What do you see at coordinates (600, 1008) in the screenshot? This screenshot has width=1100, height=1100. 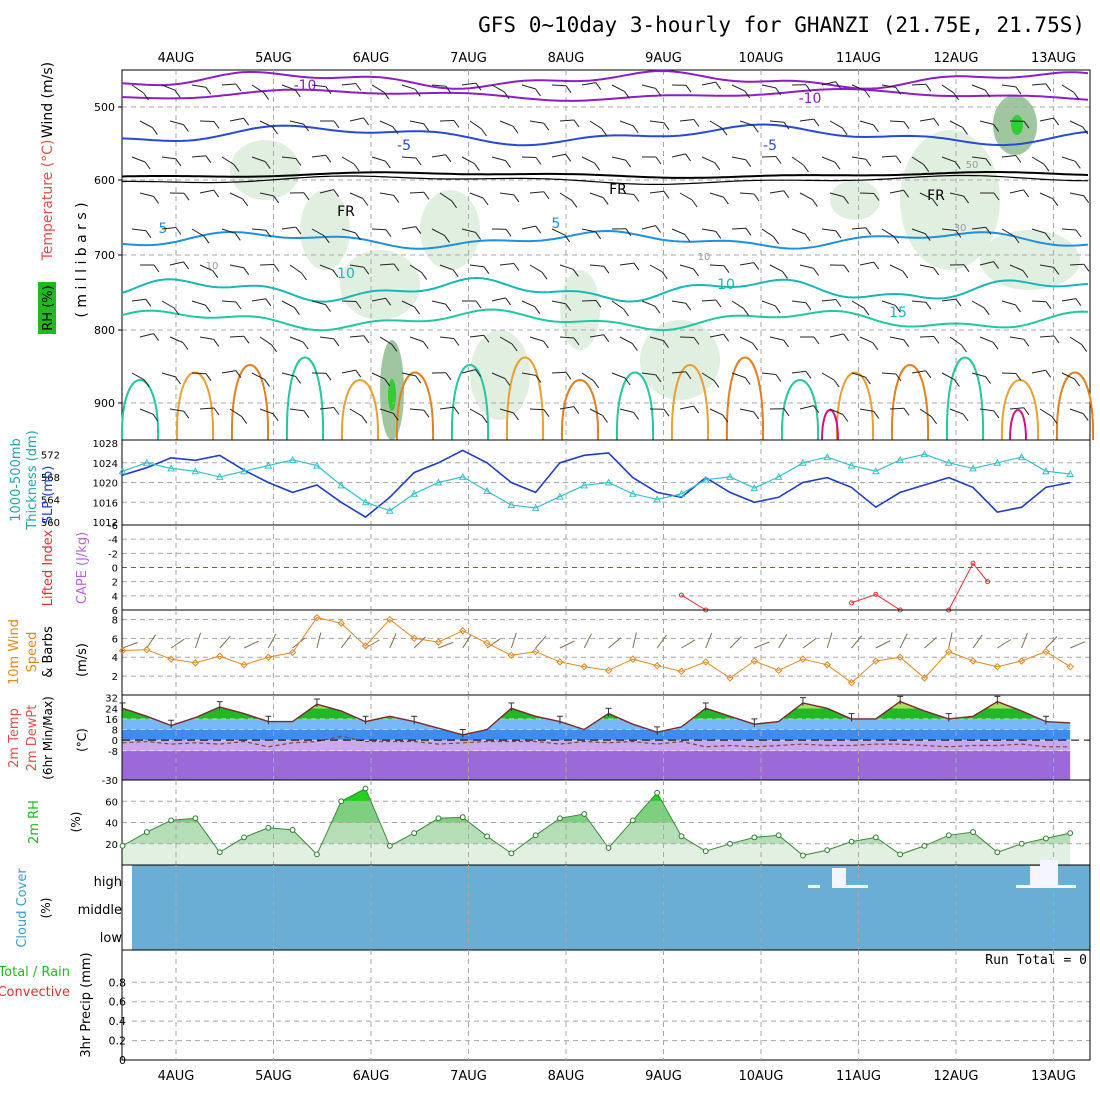 I see `precip-panel: 0.8 0.6 0.4 0.2 0 Run Total = 0` at bounding box center [600, 1008].